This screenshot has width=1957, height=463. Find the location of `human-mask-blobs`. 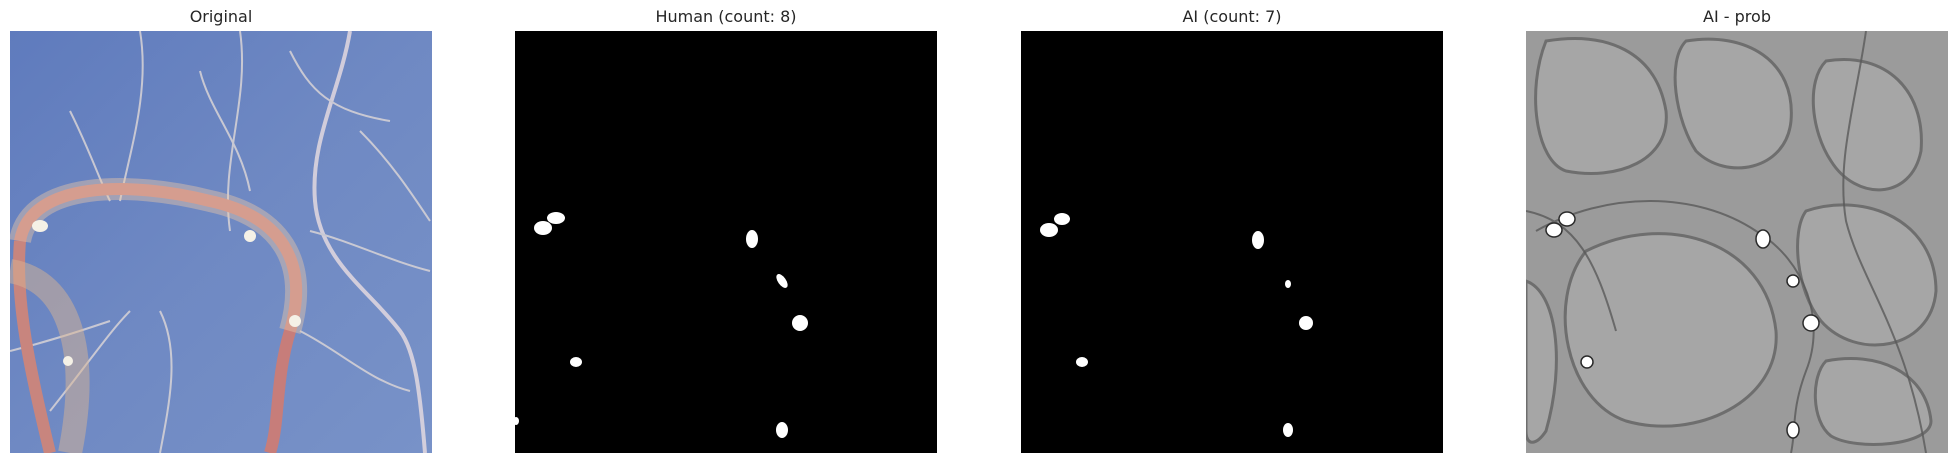

human-mask-blobs is located at coordinates (661, 325).